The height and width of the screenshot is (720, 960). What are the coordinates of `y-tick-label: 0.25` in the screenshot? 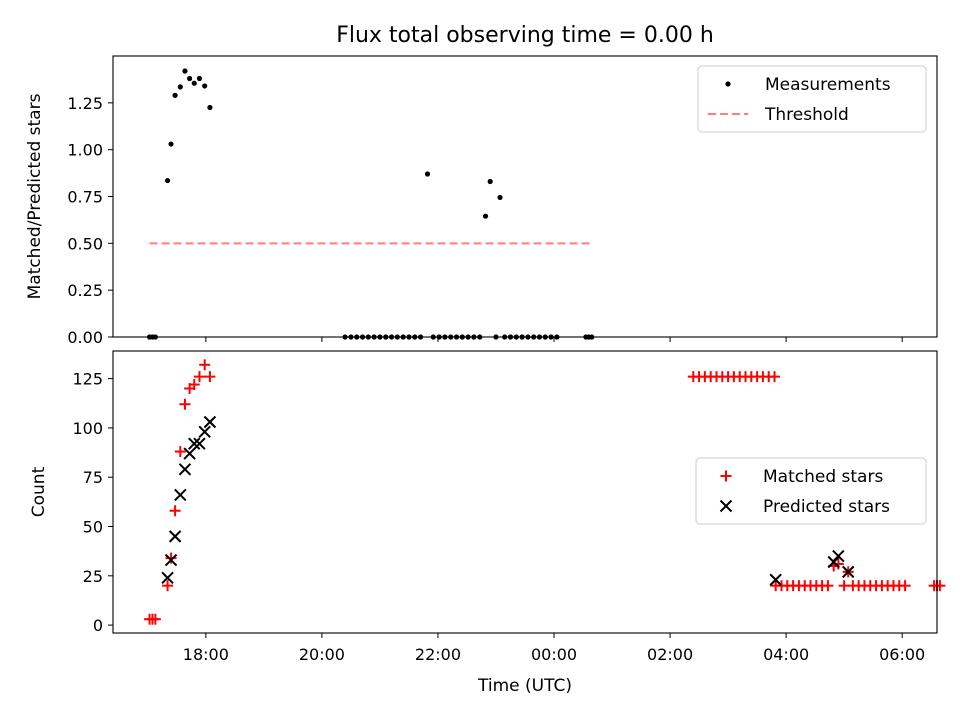 It's located at (85, 290).